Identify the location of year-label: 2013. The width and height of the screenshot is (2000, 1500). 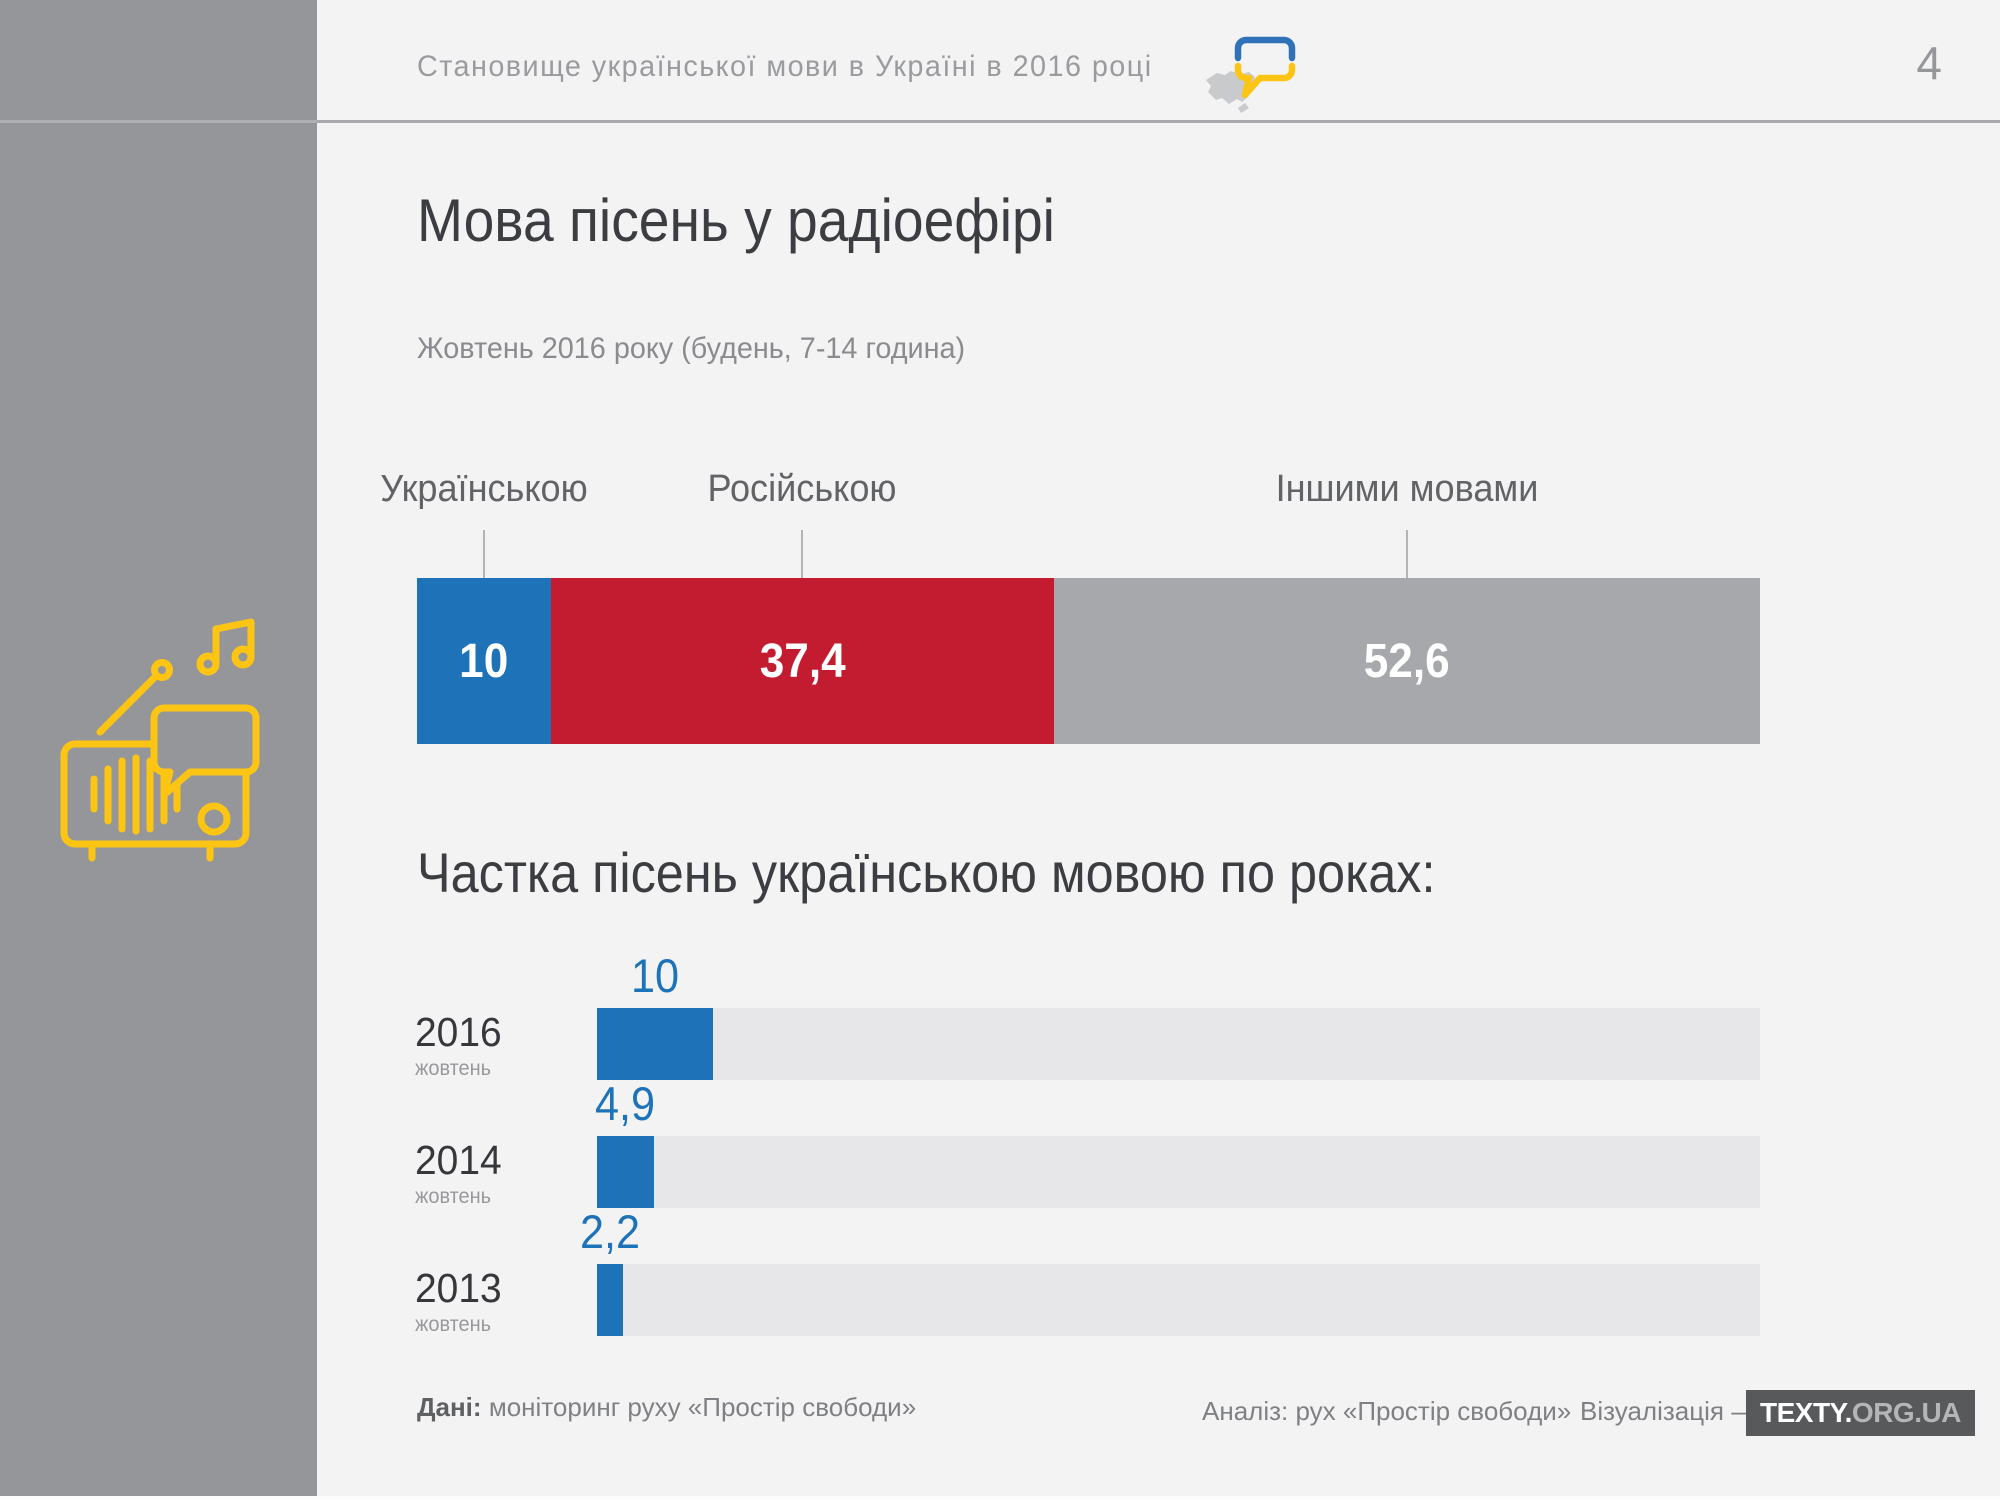
(458, 1288).